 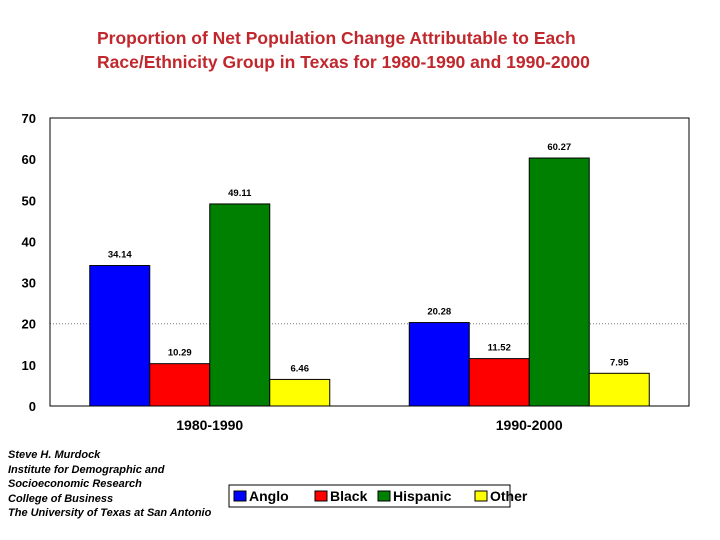 I want to click on legend-swatch-black, so click(x=321, y=496).